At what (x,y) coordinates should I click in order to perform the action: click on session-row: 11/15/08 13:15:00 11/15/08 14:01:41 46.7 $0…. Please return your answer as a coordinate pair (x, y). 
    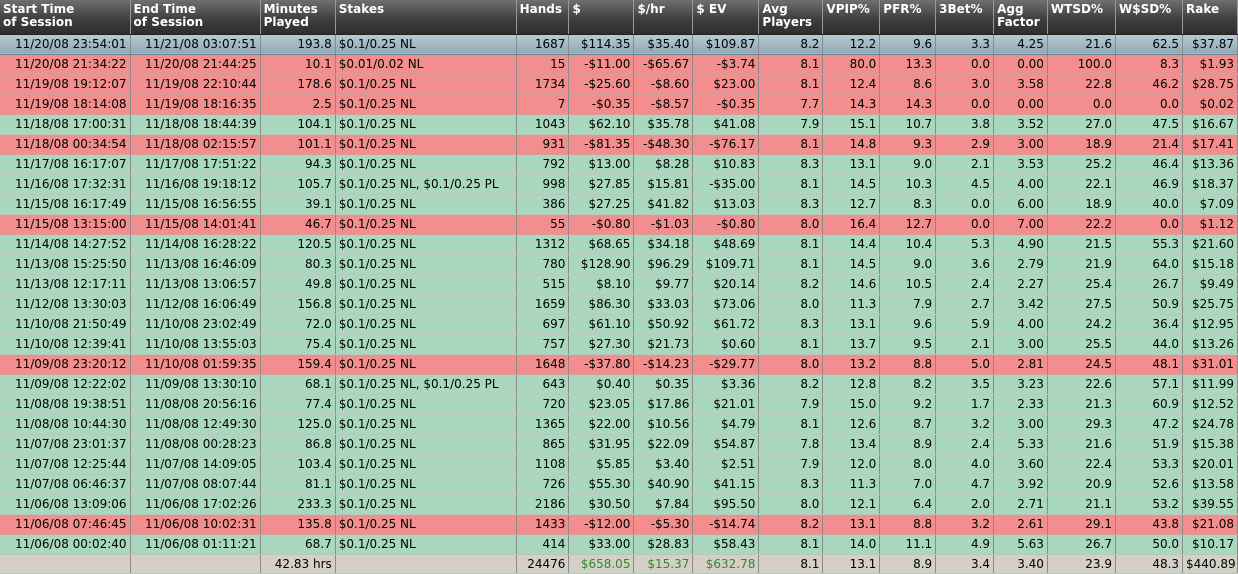
    Looking at the image, I should click on (619, 224).